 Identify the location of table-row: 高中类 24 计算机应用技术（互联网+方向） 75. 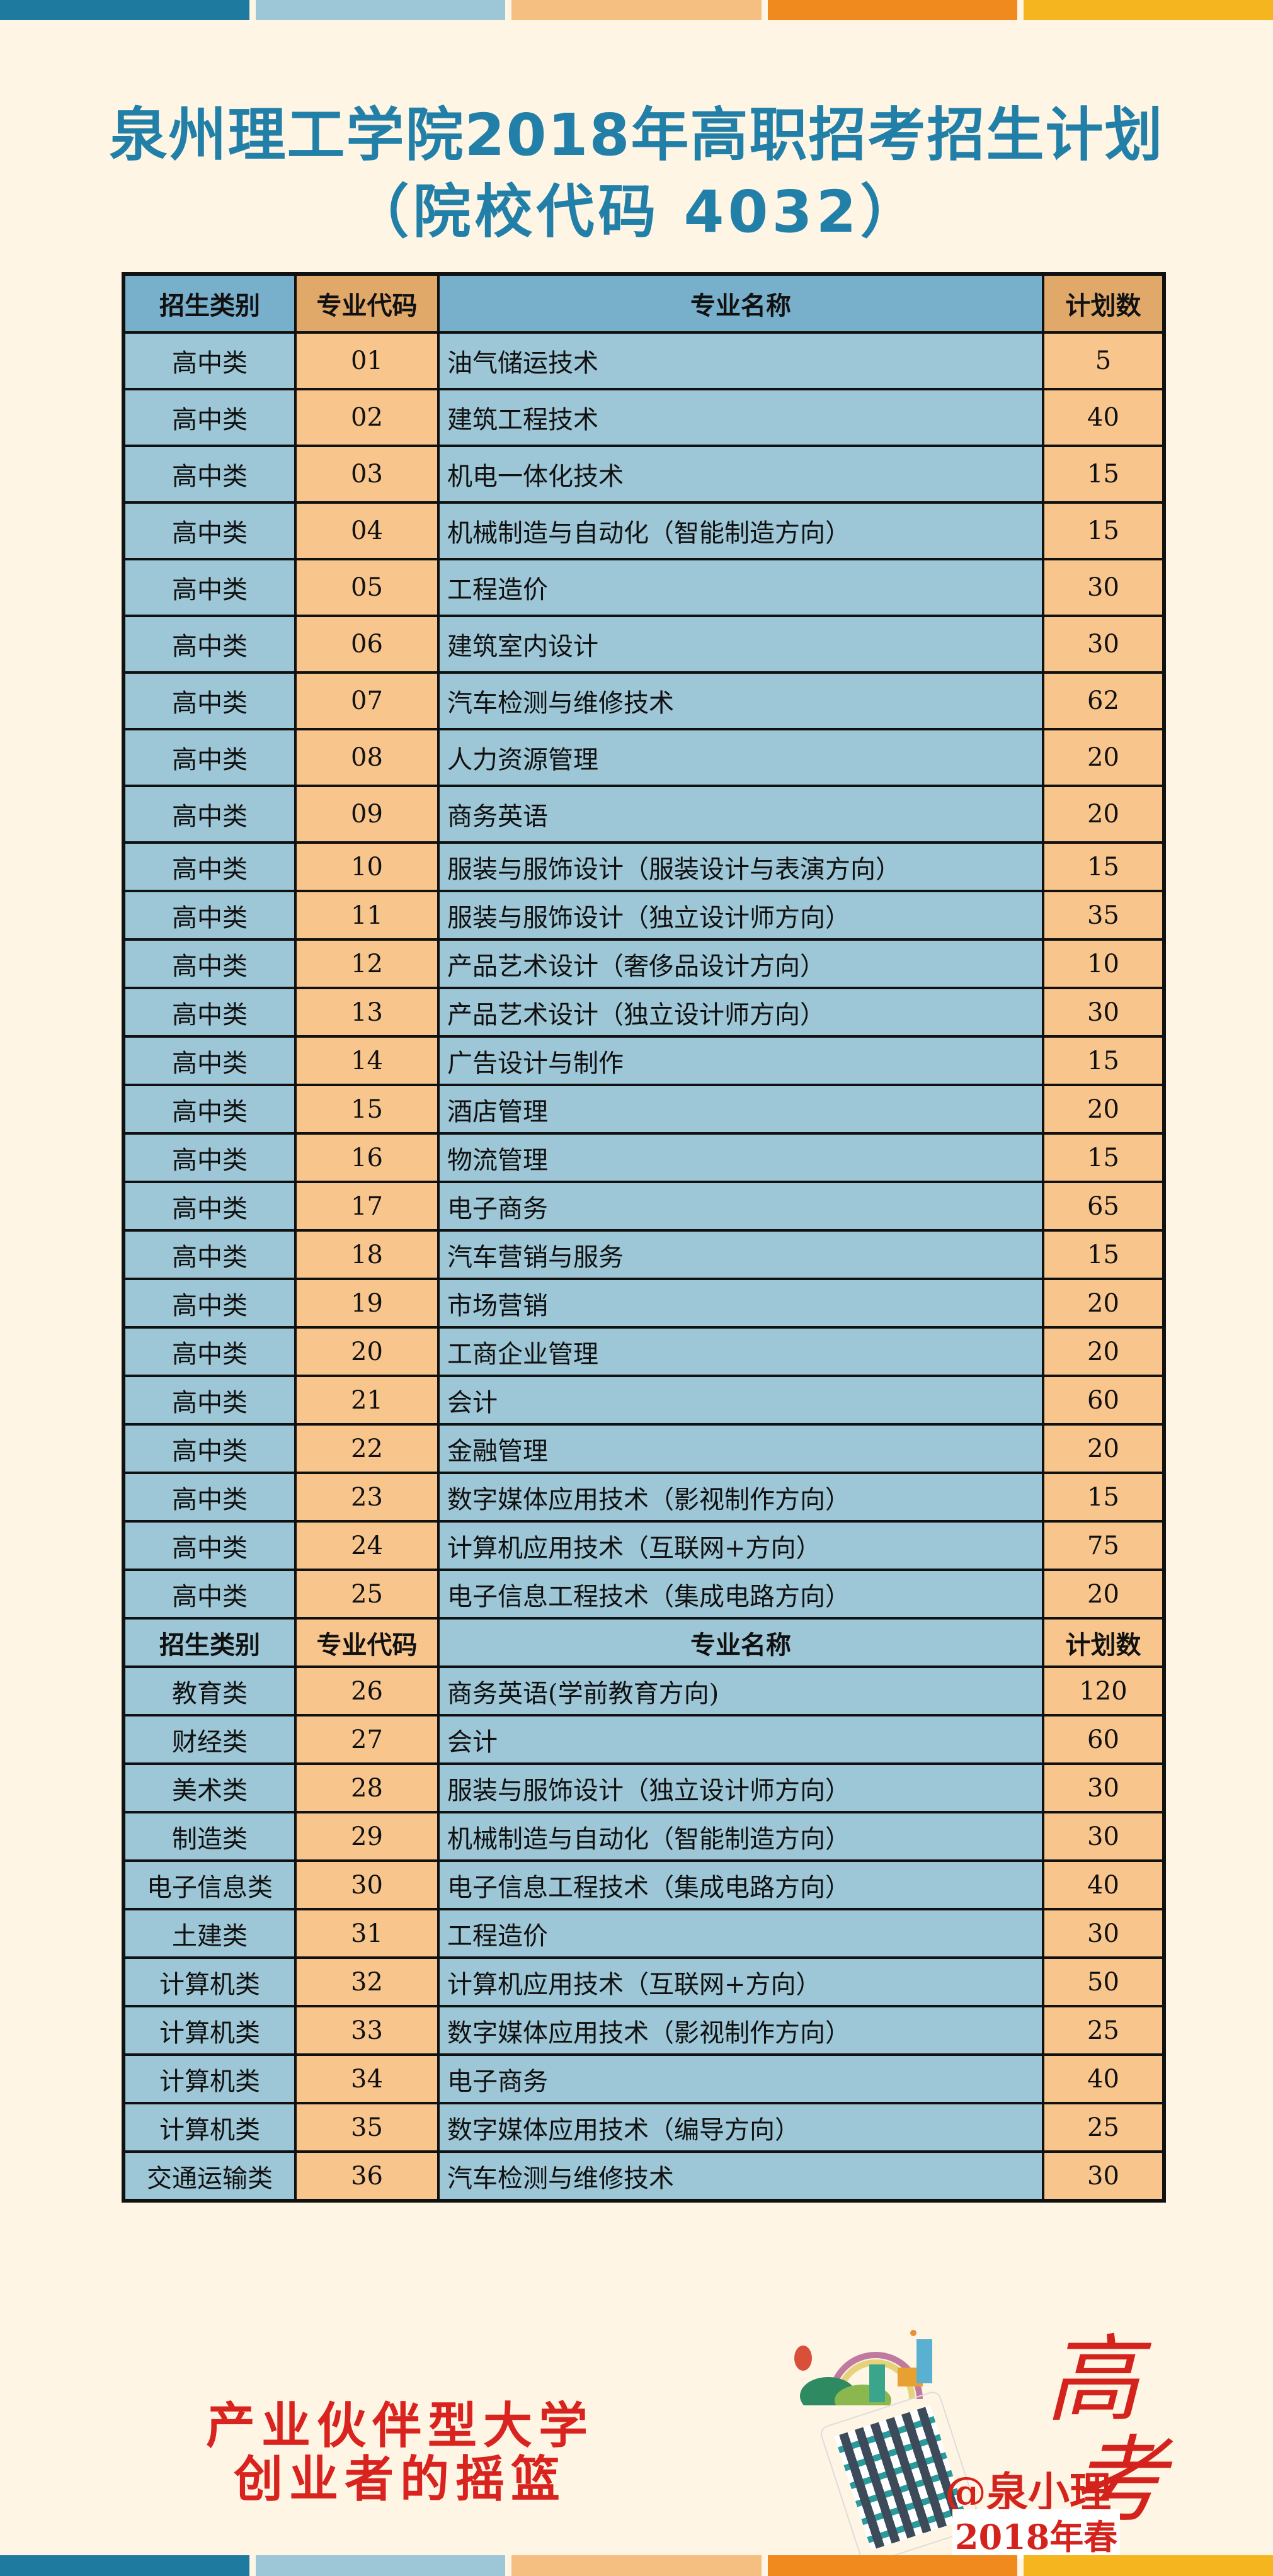
(644, 1545).